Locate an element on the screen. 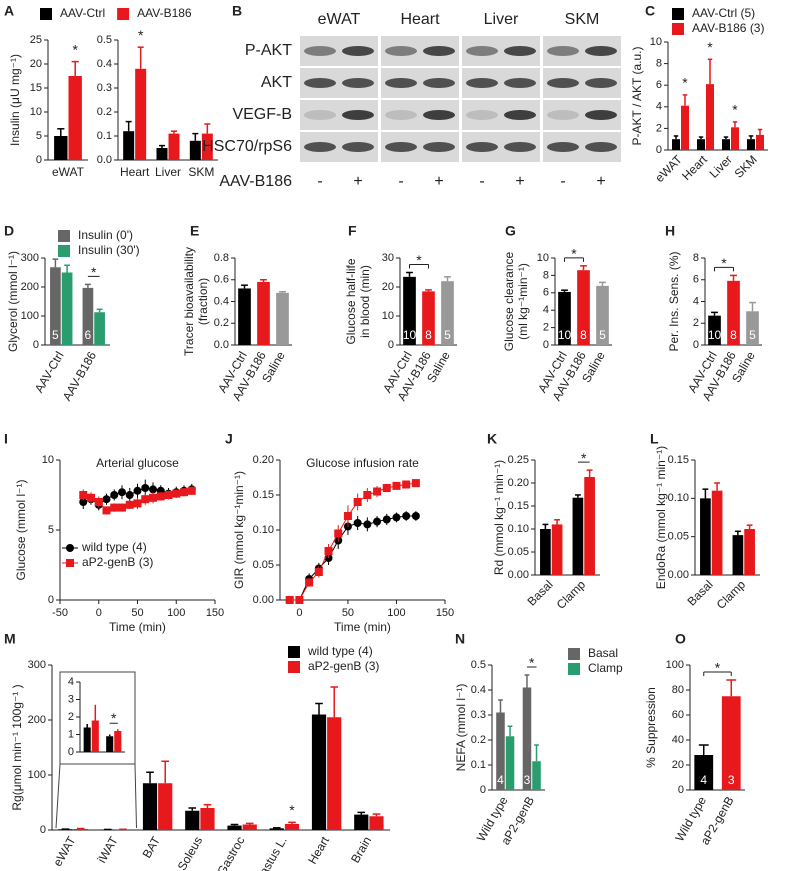 Image resolution: width=800 pixels, height=871 pixels. y-tick-label: 0.10 is located at coordinates (263, 530).